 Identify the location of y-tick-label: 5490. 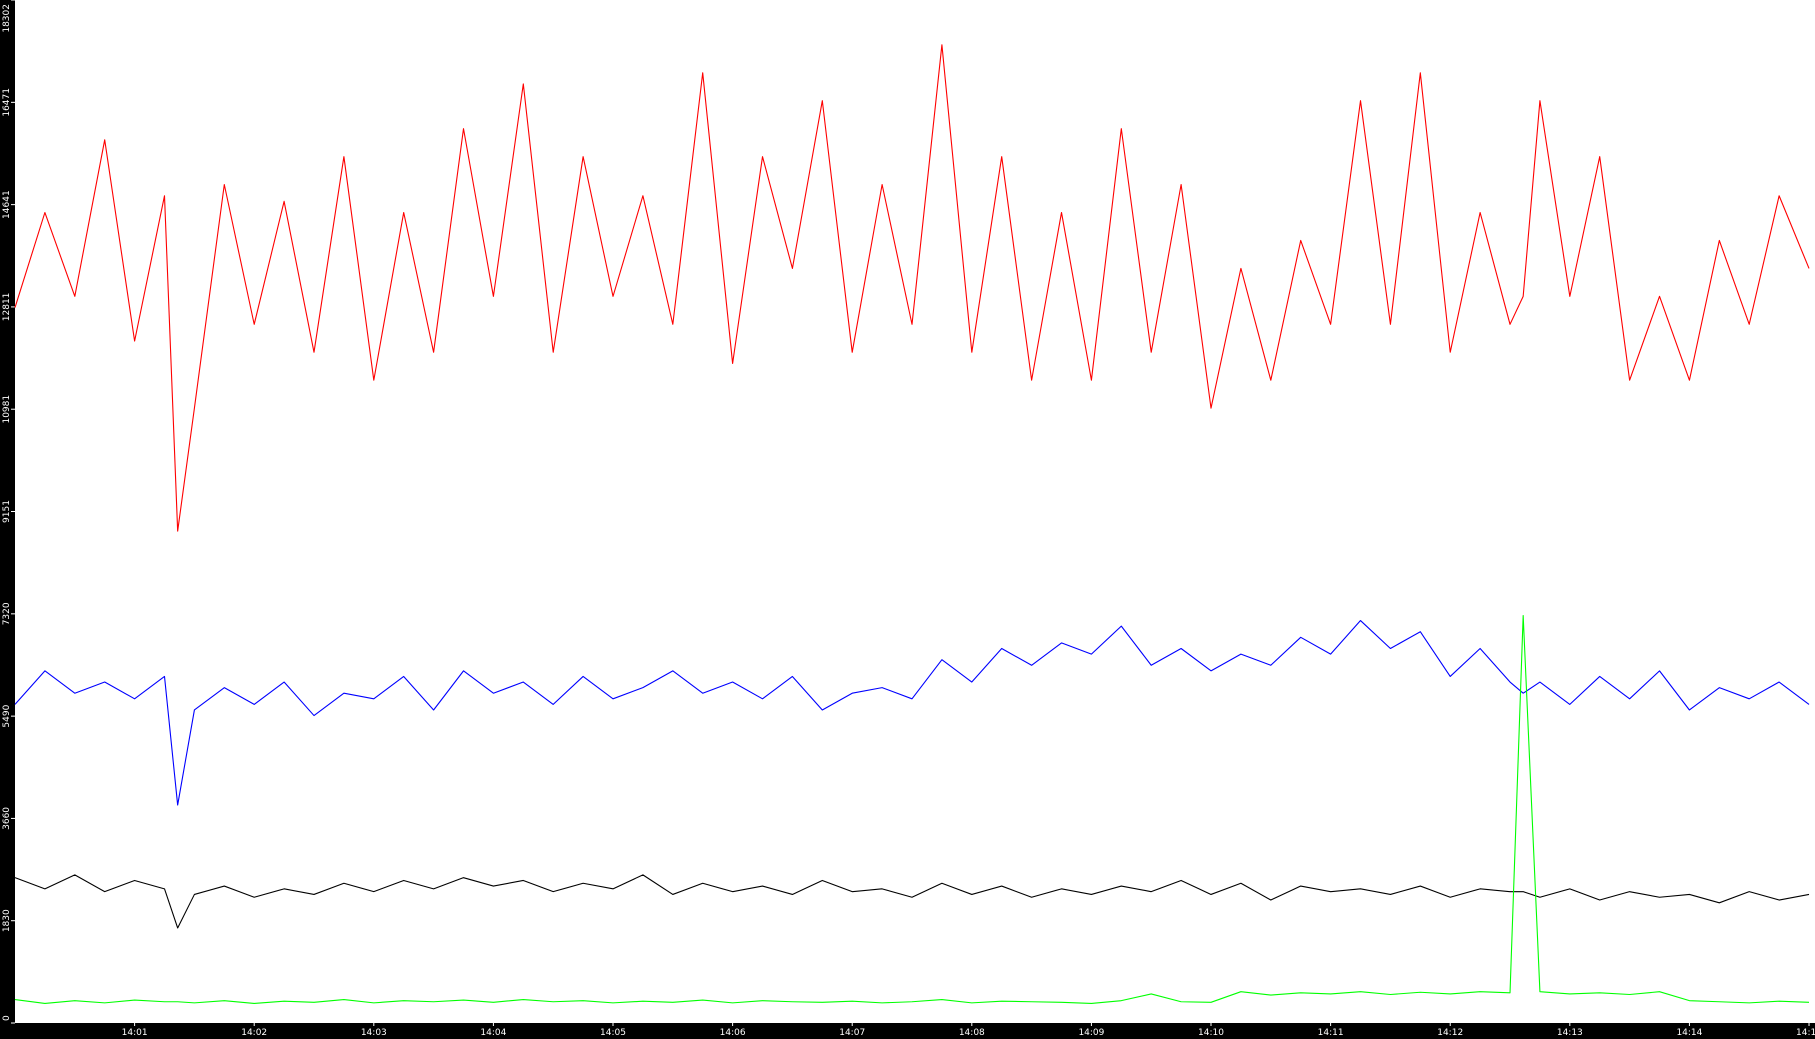
(7, 715).